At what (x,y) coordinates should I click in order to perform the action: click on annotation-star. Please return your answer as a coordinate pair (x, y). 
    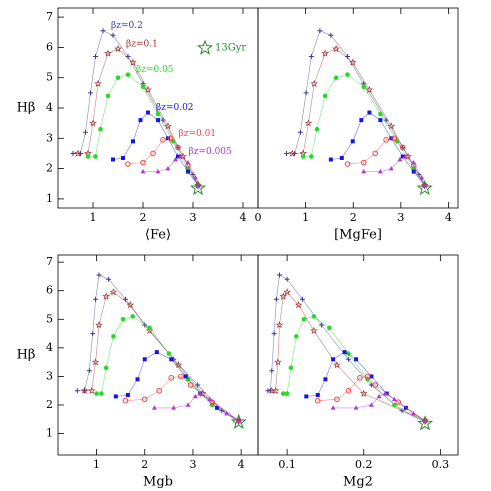
    Looking at the image, I should click on (205, 47).